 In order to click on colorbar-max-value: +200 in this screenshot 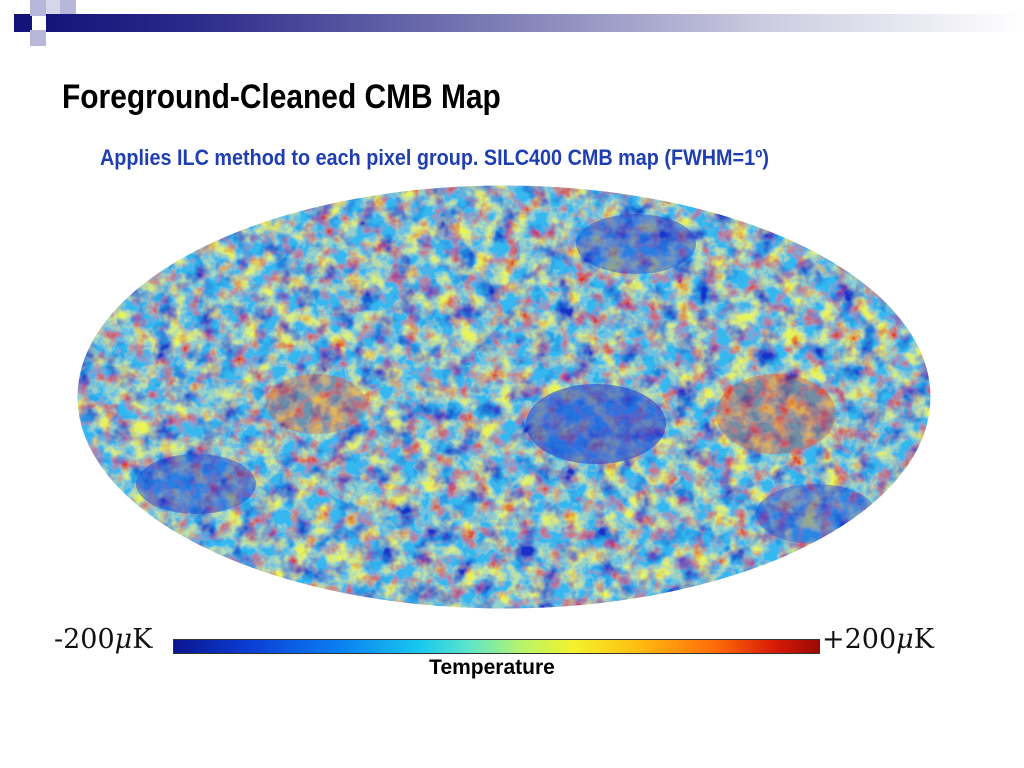, I will do `click(859, 639)`.